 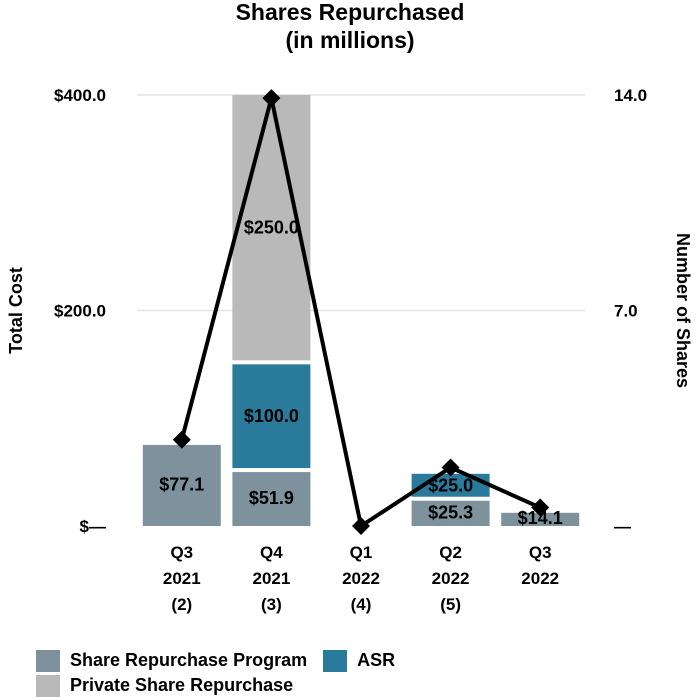 I want to click on y2-tick-label: 7.0, so click(x=626, y=311).